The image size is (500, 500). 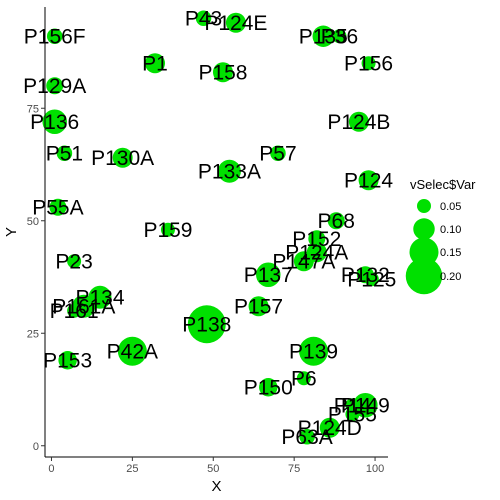 I want to click on point-label: P137, so click(x=268, y=275).